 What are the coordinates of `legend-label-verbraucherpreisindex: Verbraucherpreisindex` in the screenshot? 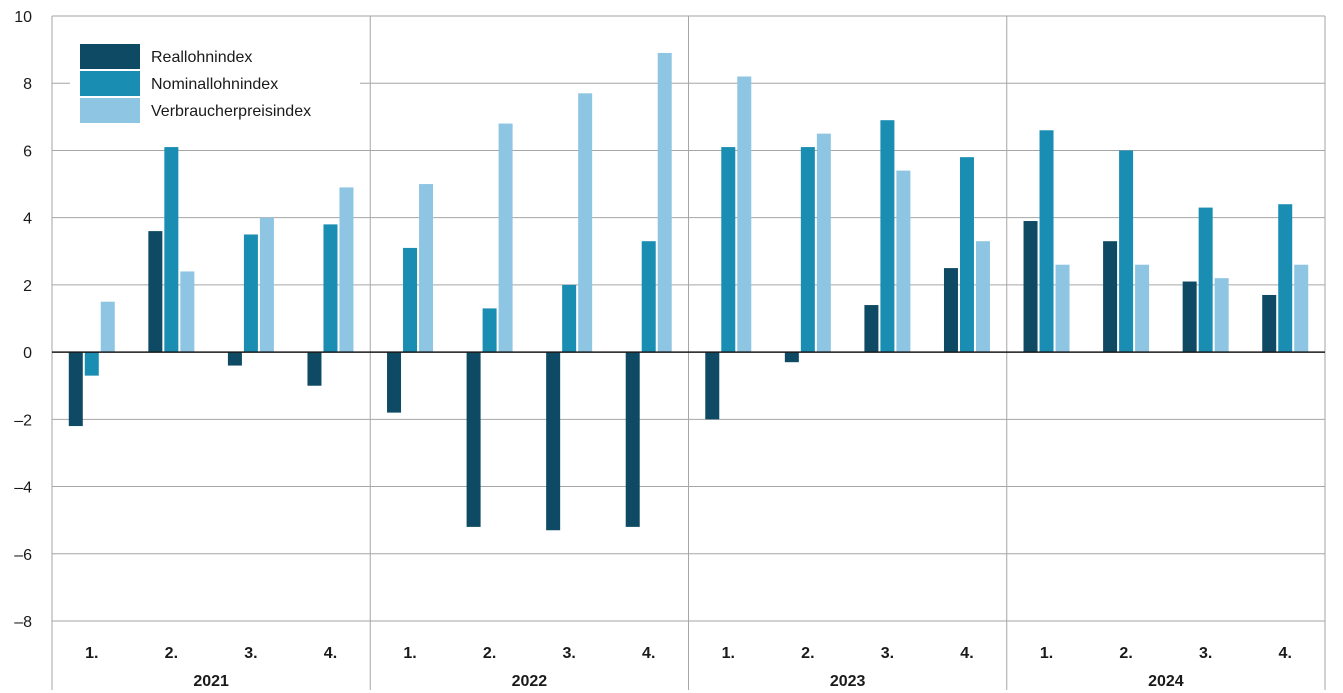 It's located at (231, 111).